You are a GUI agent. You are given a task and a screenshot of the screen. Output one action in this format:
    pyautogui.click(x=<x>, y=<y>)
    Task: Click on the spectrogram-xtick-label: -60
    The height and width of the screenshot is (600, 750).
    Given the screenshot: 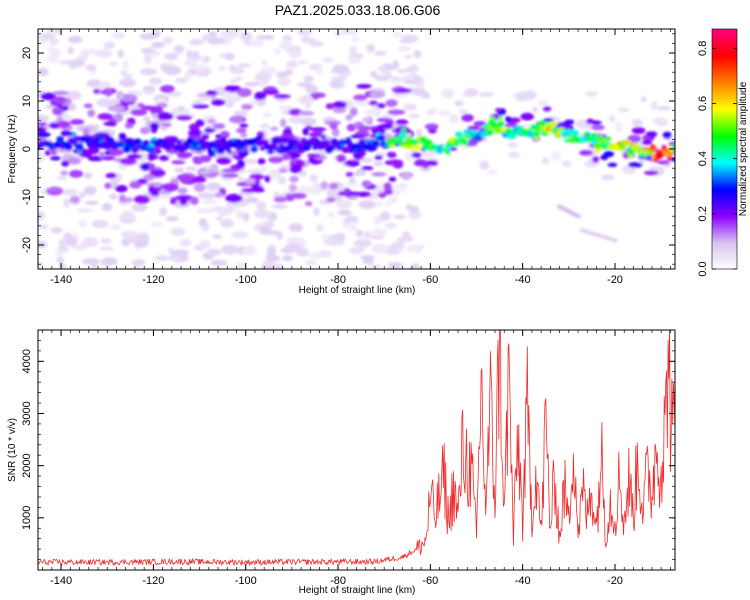 What is the action you would take?
    pyautogui.click(x=430, y=280)
    